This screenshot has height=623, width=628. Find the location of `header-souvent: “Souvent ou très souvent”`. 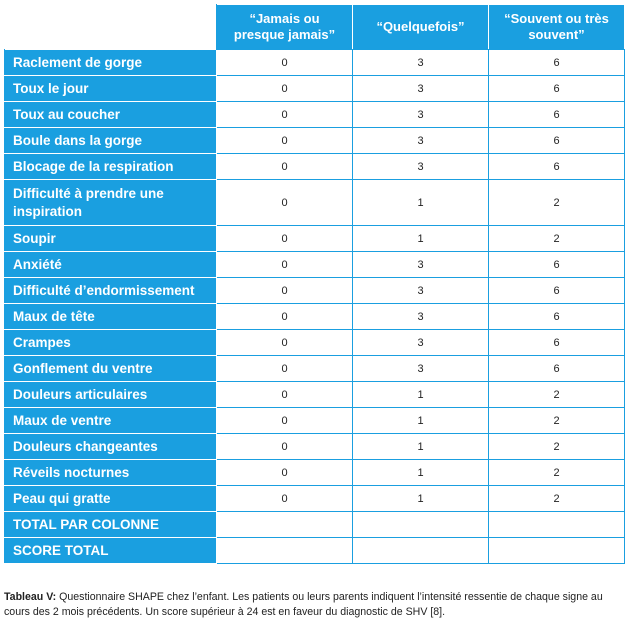

header-souvent: “Souvent ou très souvent” is located at coordinates (556, 27).